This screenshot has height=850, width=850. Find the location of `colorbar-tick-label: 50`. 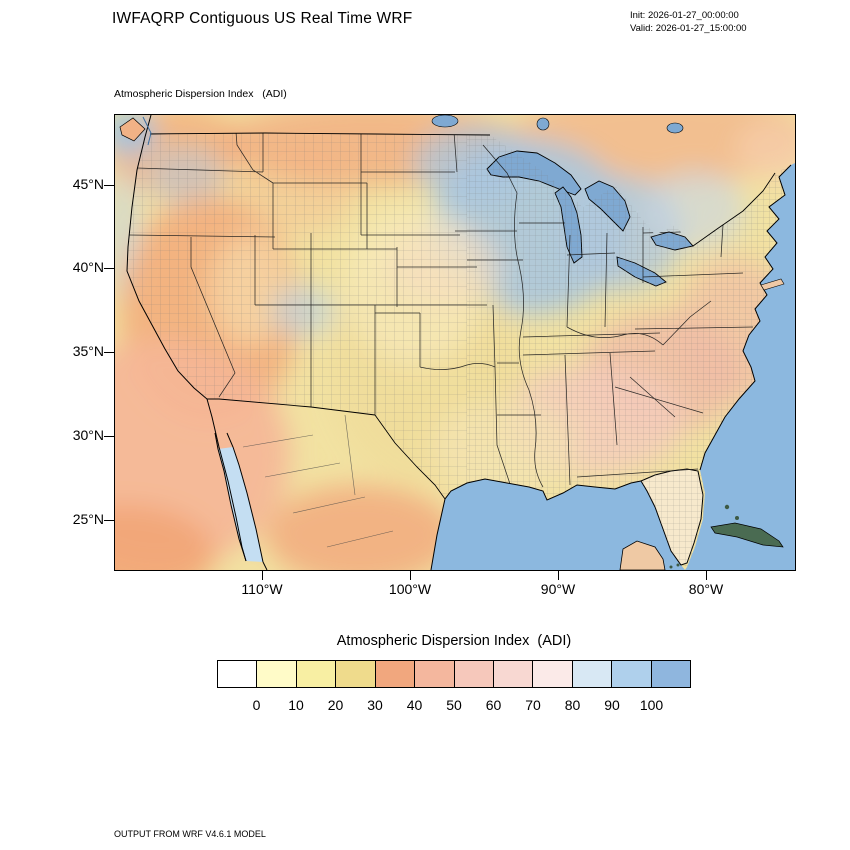

colorbar-tick-label: 50 is located at coordinates (454, 705).